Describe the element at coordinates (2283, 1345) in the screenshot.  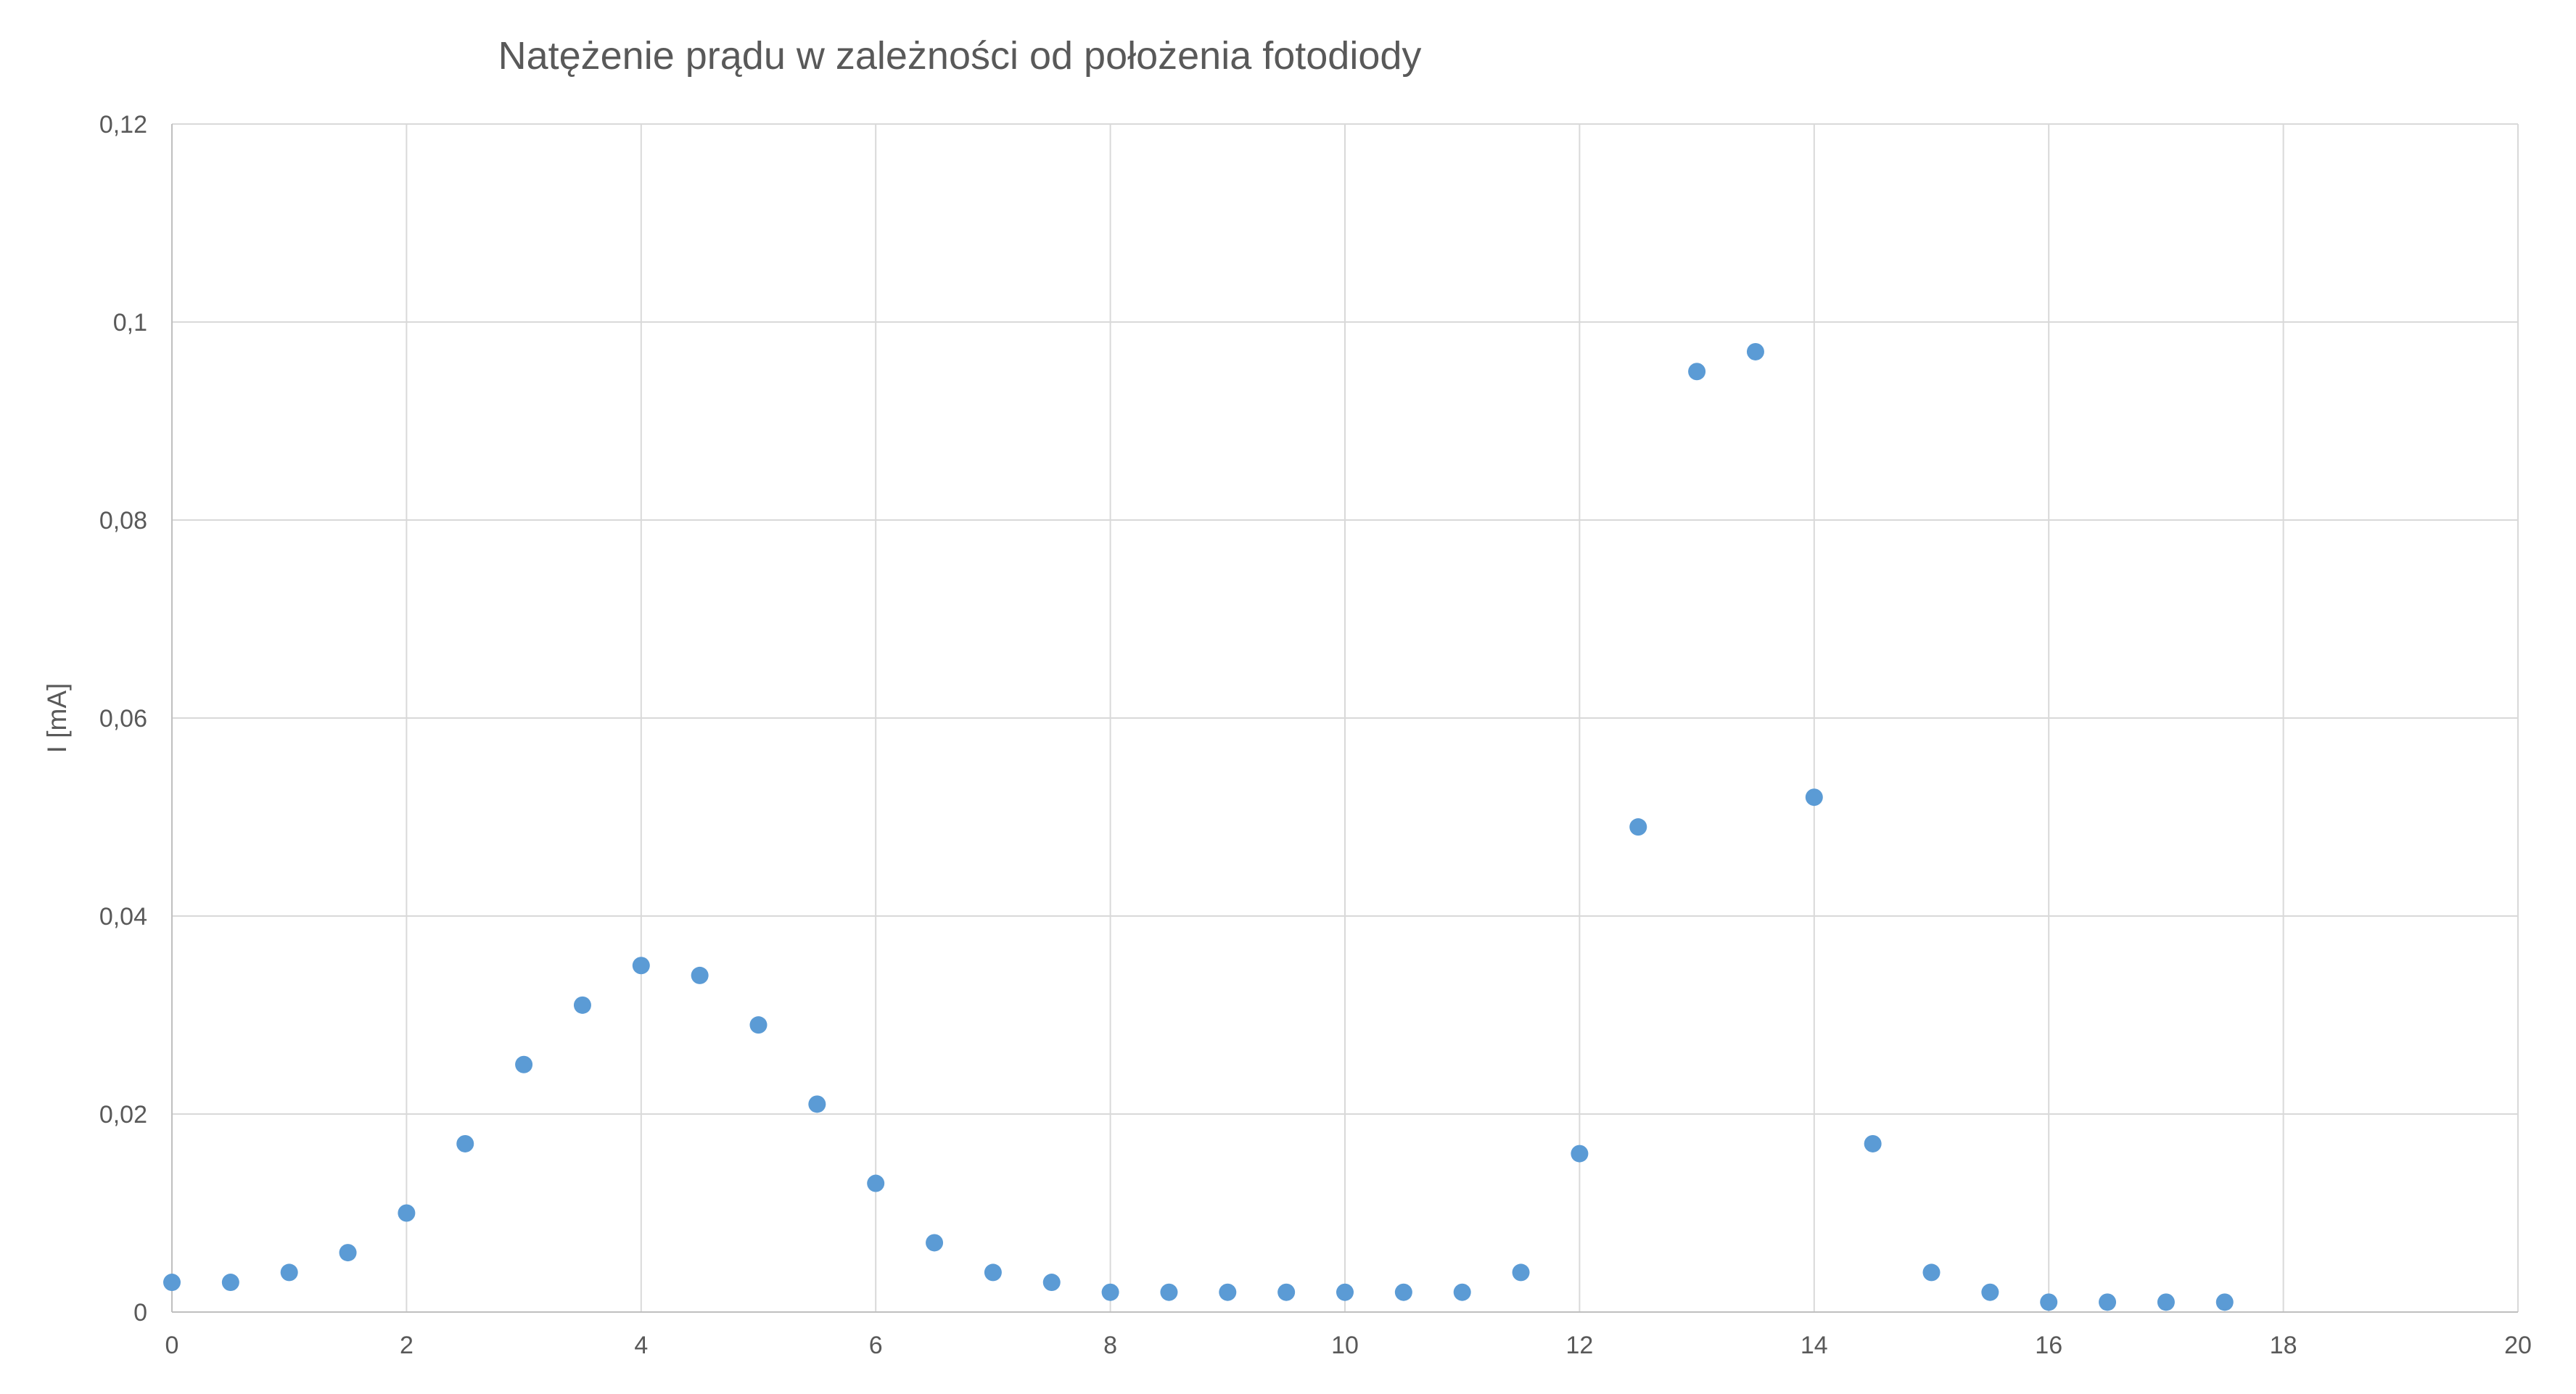
I see `x-tick-label: 18` at that location.